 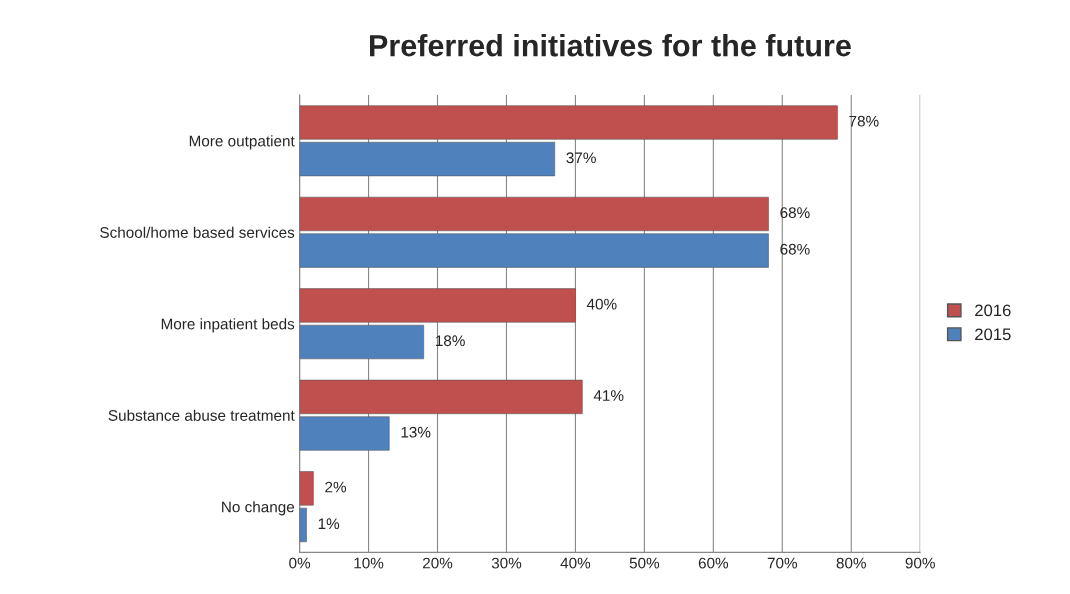 What do you see at coordinates (713, 563) in the screenshot?
I see `x-tick-label: 60%` at bounding box center [713, 563].